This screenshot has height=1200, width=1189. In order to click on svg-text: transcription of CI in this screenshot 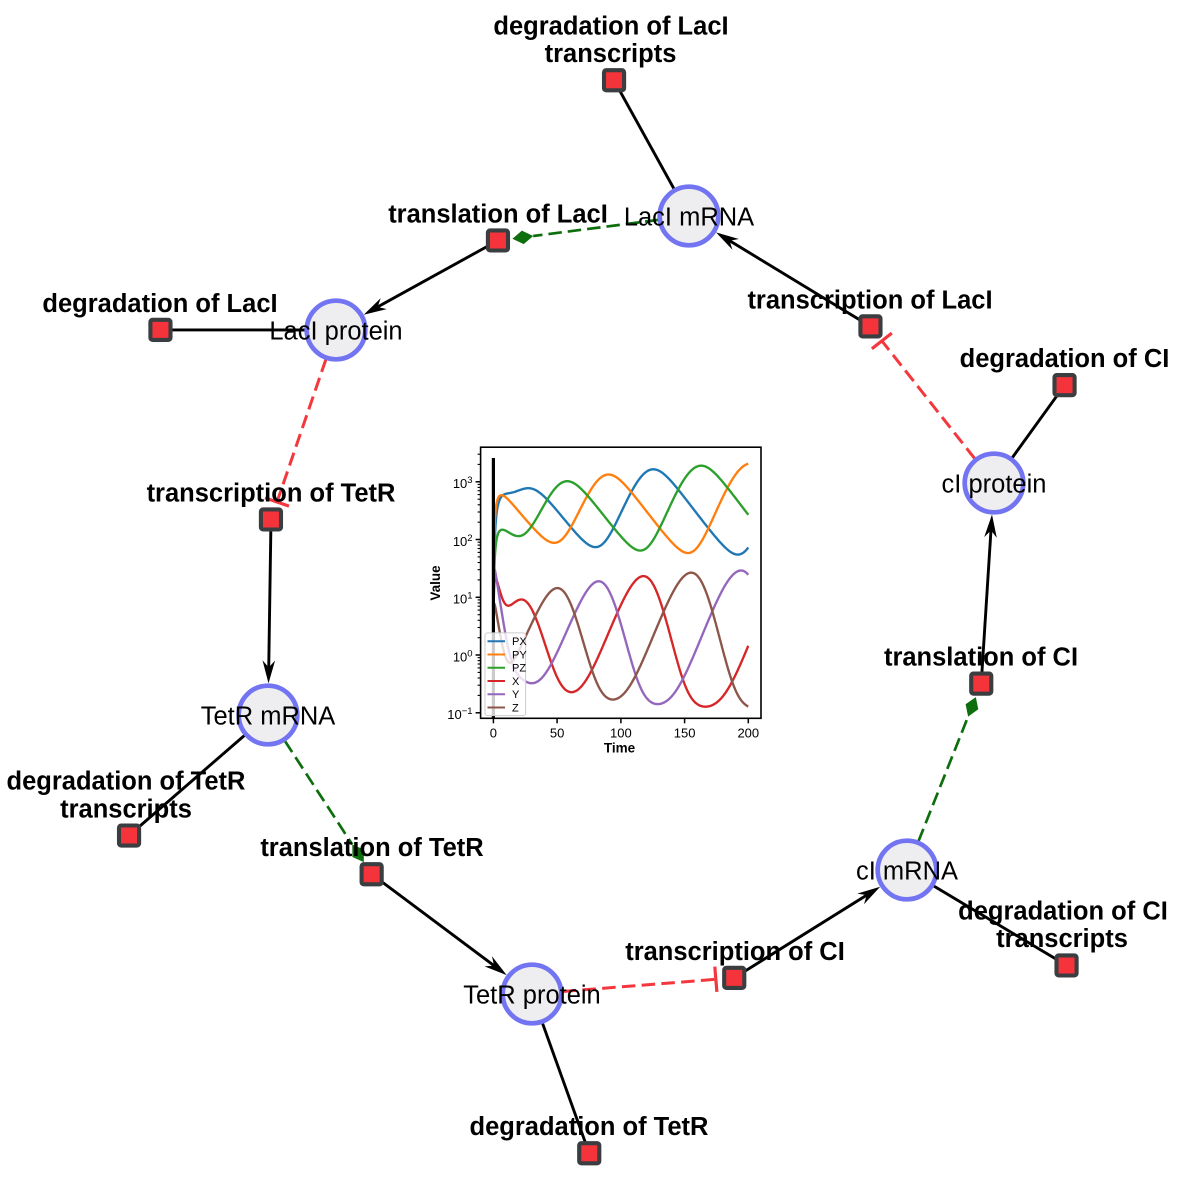, I will do `click(735, 952)`.